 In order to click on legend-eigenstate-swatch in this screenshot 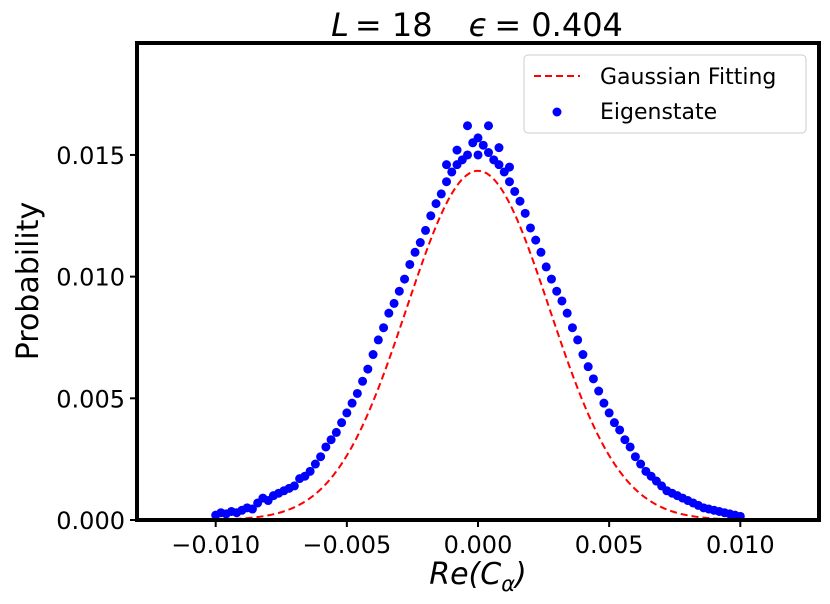, I will do `click(557, 112)`.